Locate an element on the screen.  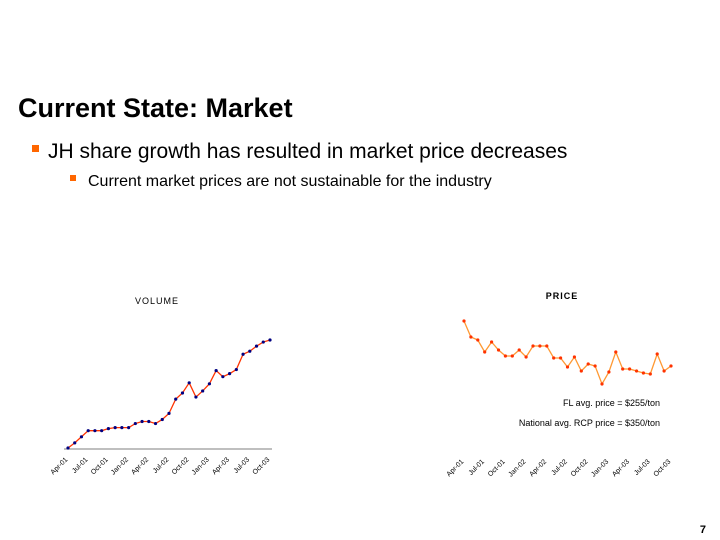
chart-title: PRICE is located at coordinates (562, 296).